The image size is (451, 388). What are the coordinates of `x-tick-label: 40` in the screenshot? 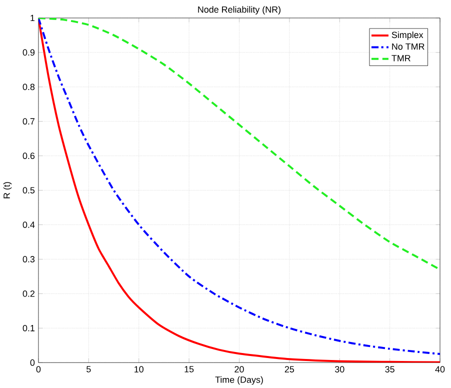 It's located at (440, 369).